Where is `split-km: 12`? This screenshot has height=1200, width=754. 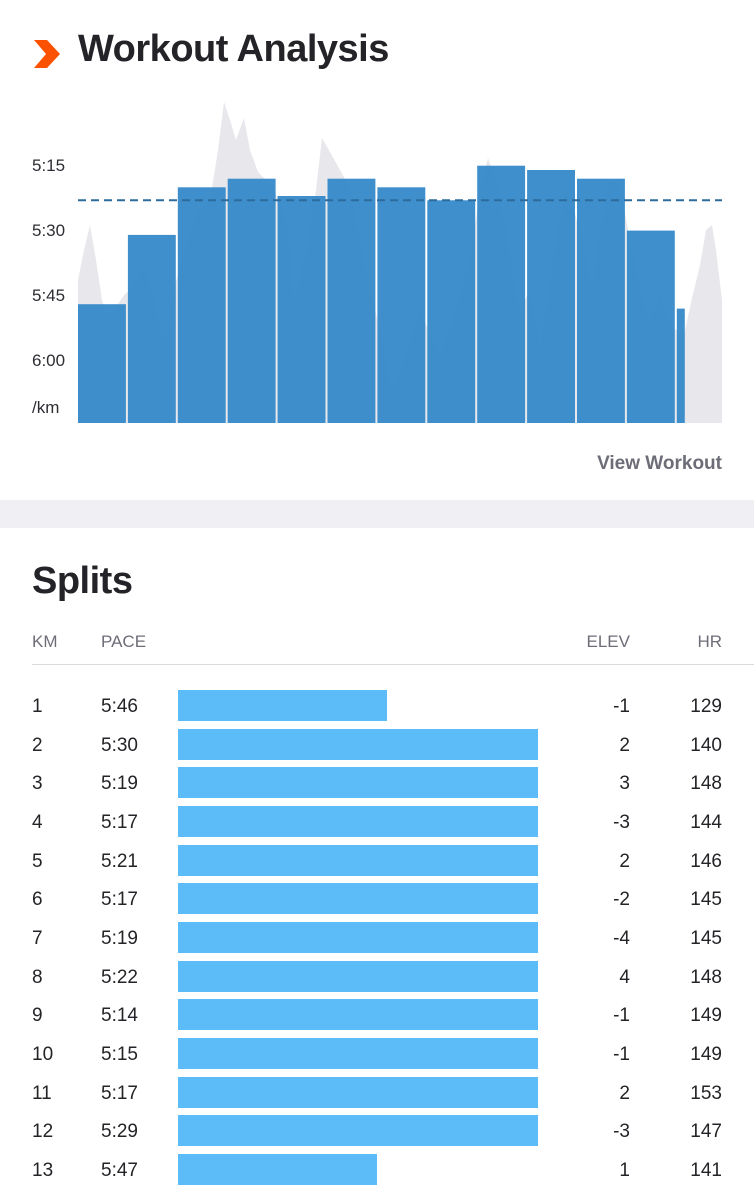 split-km: 12 is located at coordinates (43, 1132).